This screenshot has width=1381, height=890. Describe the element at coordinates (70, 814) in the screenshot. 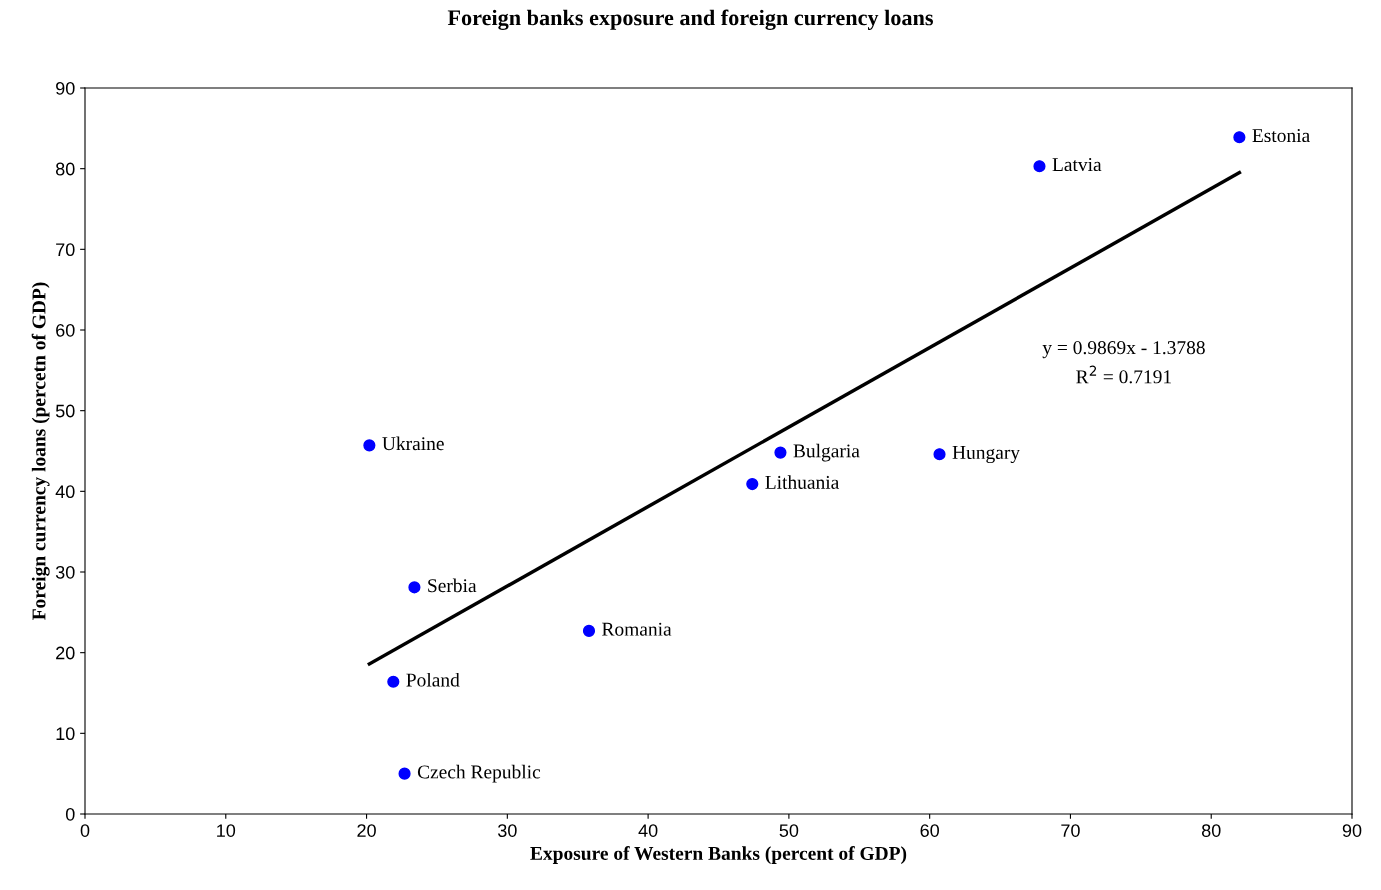

I see `y-tick-label: 0` at that location.